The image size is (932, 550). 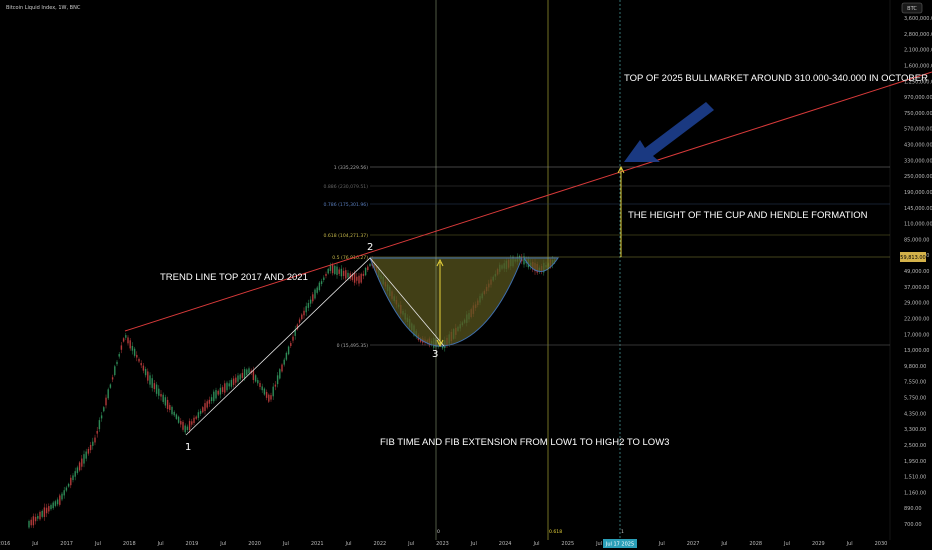 I want to click on price-tick-label: 570,000.00, so click(x=918, y=130).